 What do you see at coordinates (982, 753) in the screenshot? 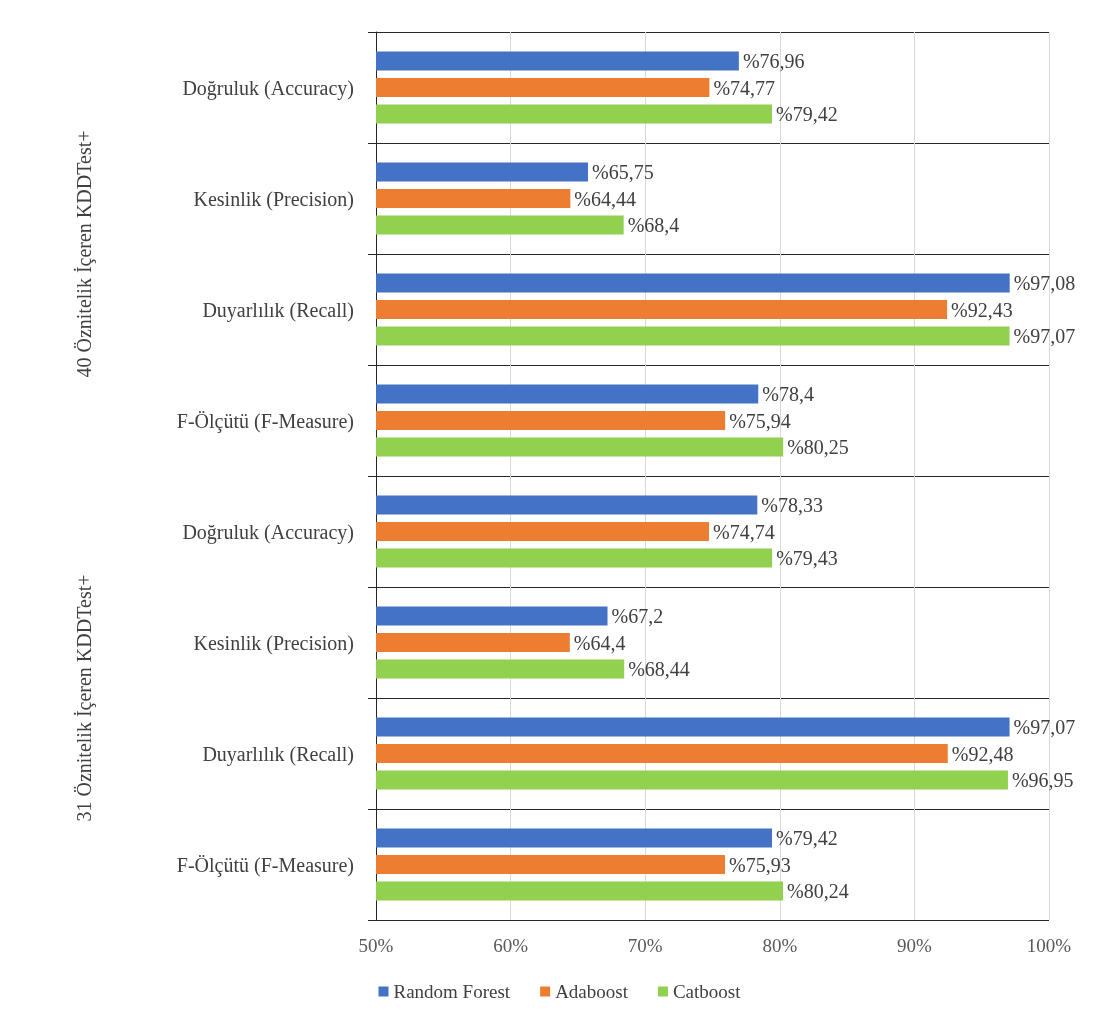
I see `data-label: %92,48` at bounding box center [982, 753].